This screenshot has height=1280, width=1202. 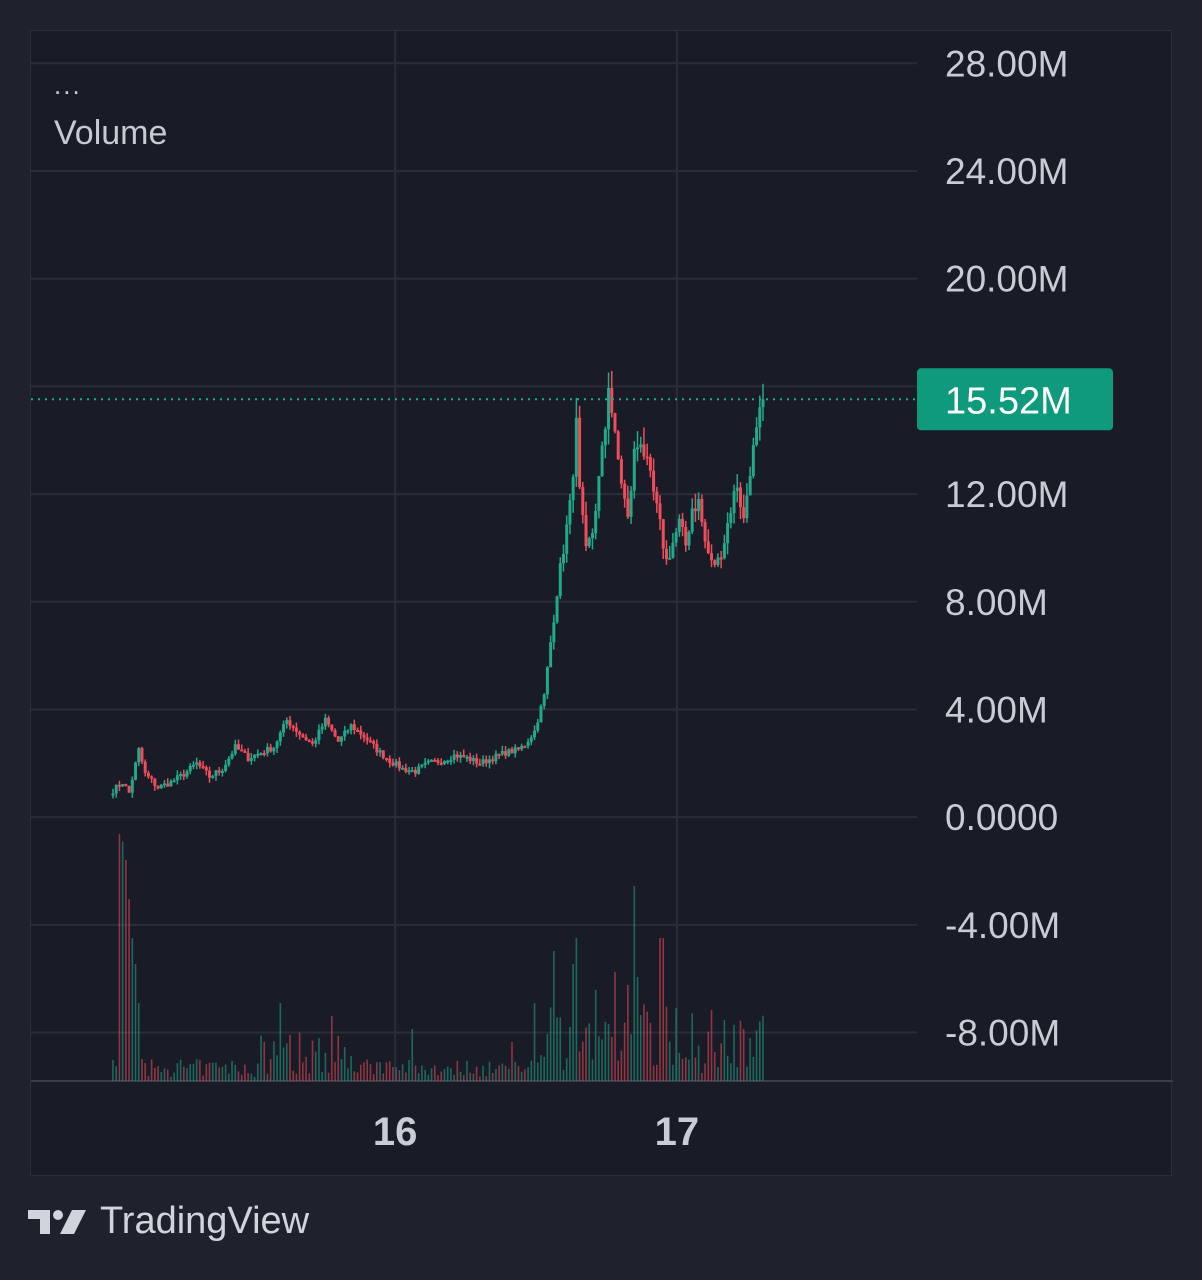 I want to click on brand: TradingView, so click(x=168, y=1221).